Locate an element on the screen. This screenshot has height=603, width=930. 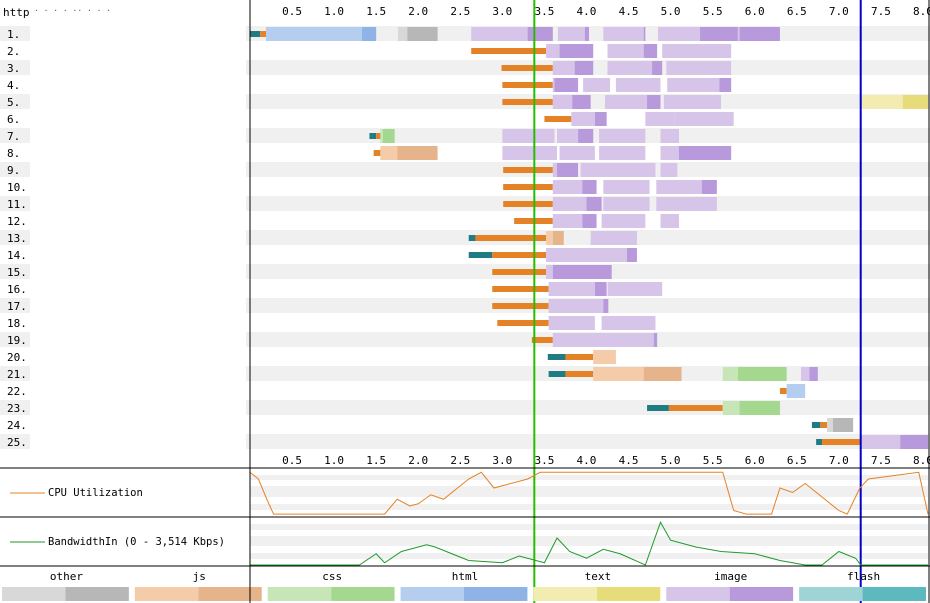
legend-swatch-text-dark is located at coordinates (628, 594).